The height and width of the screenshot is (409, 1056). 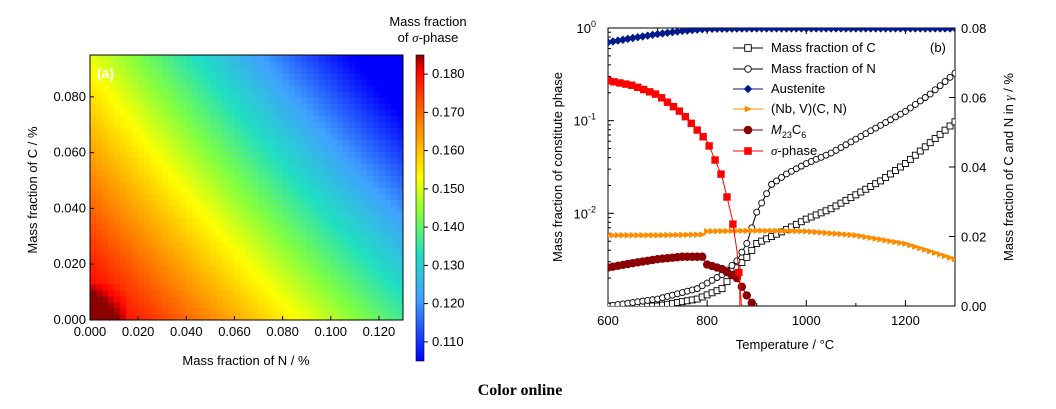 I want to click on legend-label-n: Mass fraction of N, so click(x=823, y=68).